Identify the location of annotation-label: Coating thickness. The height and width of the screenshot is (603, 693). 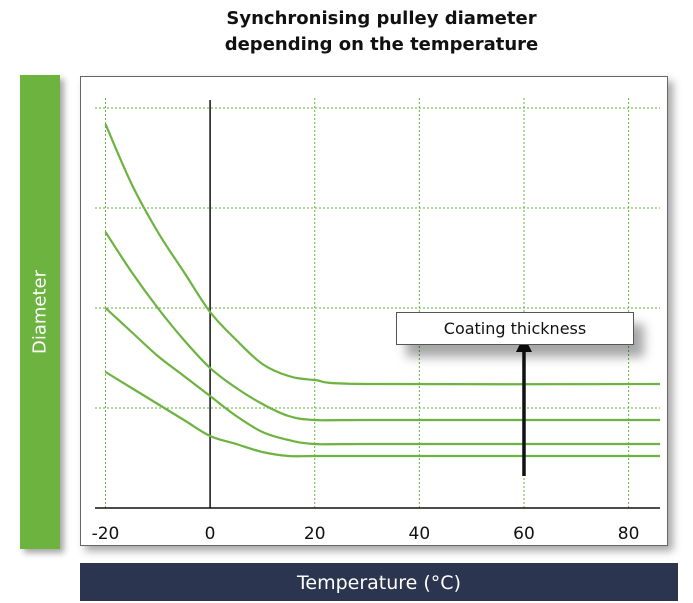
(515, 328).